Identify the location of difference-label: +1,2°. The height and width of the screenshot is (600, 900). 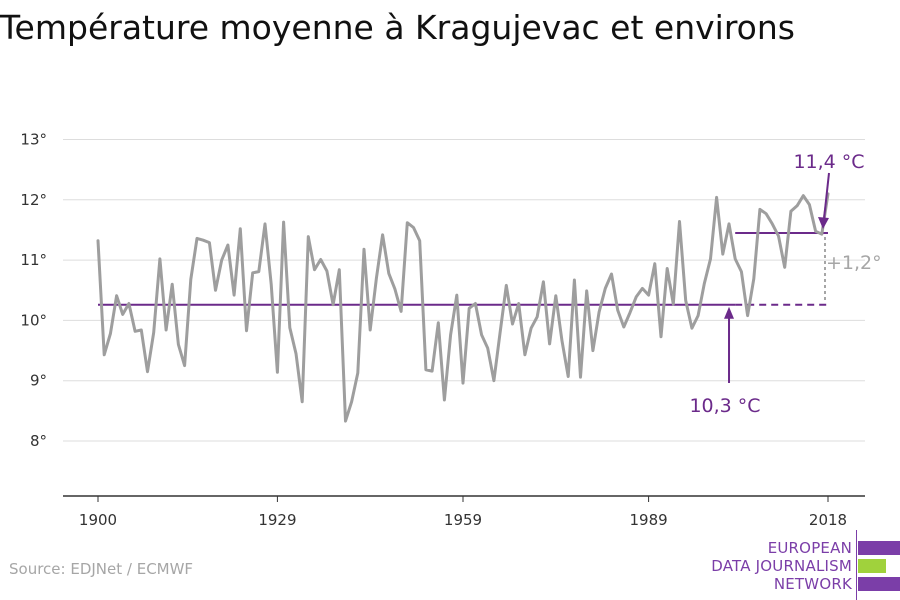
(854, 263).